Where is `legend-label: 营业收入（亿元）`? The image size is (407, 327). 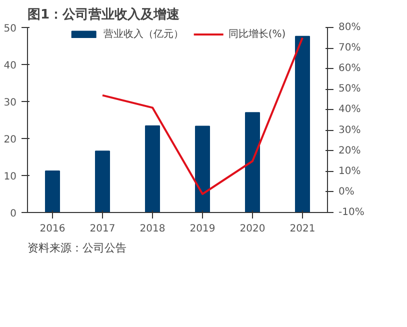 legend-label: 营业收入（亿元） is located at coordinates (143, 34).